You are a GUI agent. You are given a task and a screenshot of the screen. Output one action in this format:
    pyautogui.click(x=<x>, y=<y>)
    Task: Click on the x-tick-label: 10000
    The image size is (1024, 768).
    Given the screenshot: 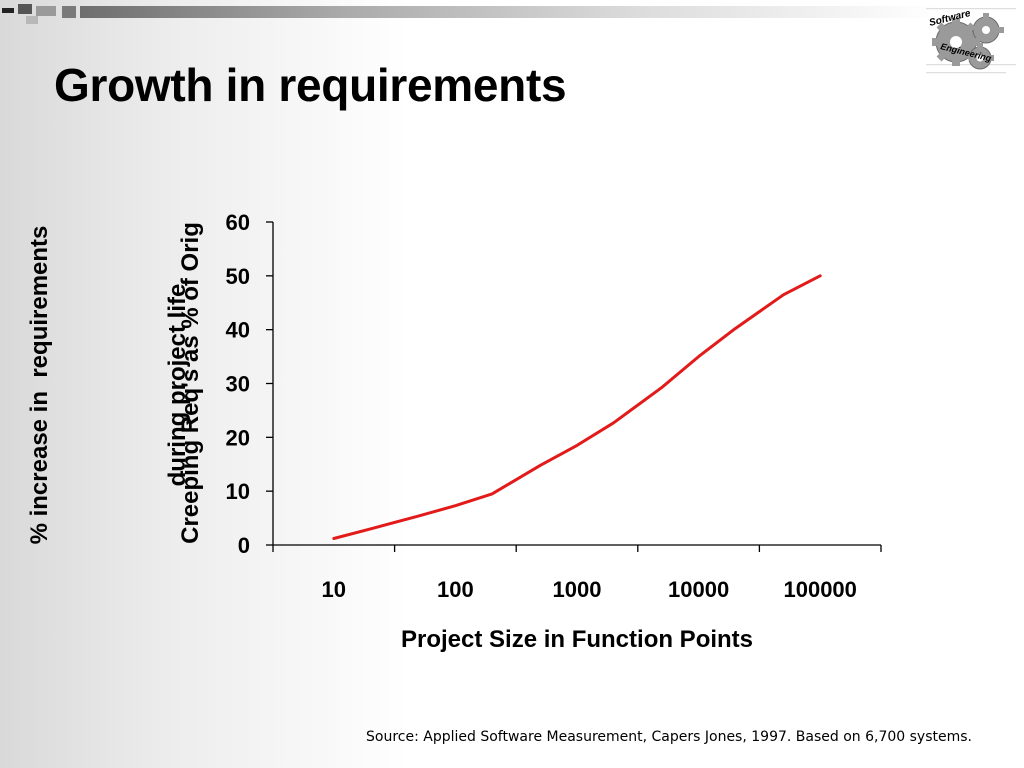 What is the action you would take?
    pyautogui.click(x=698, y=589)
    